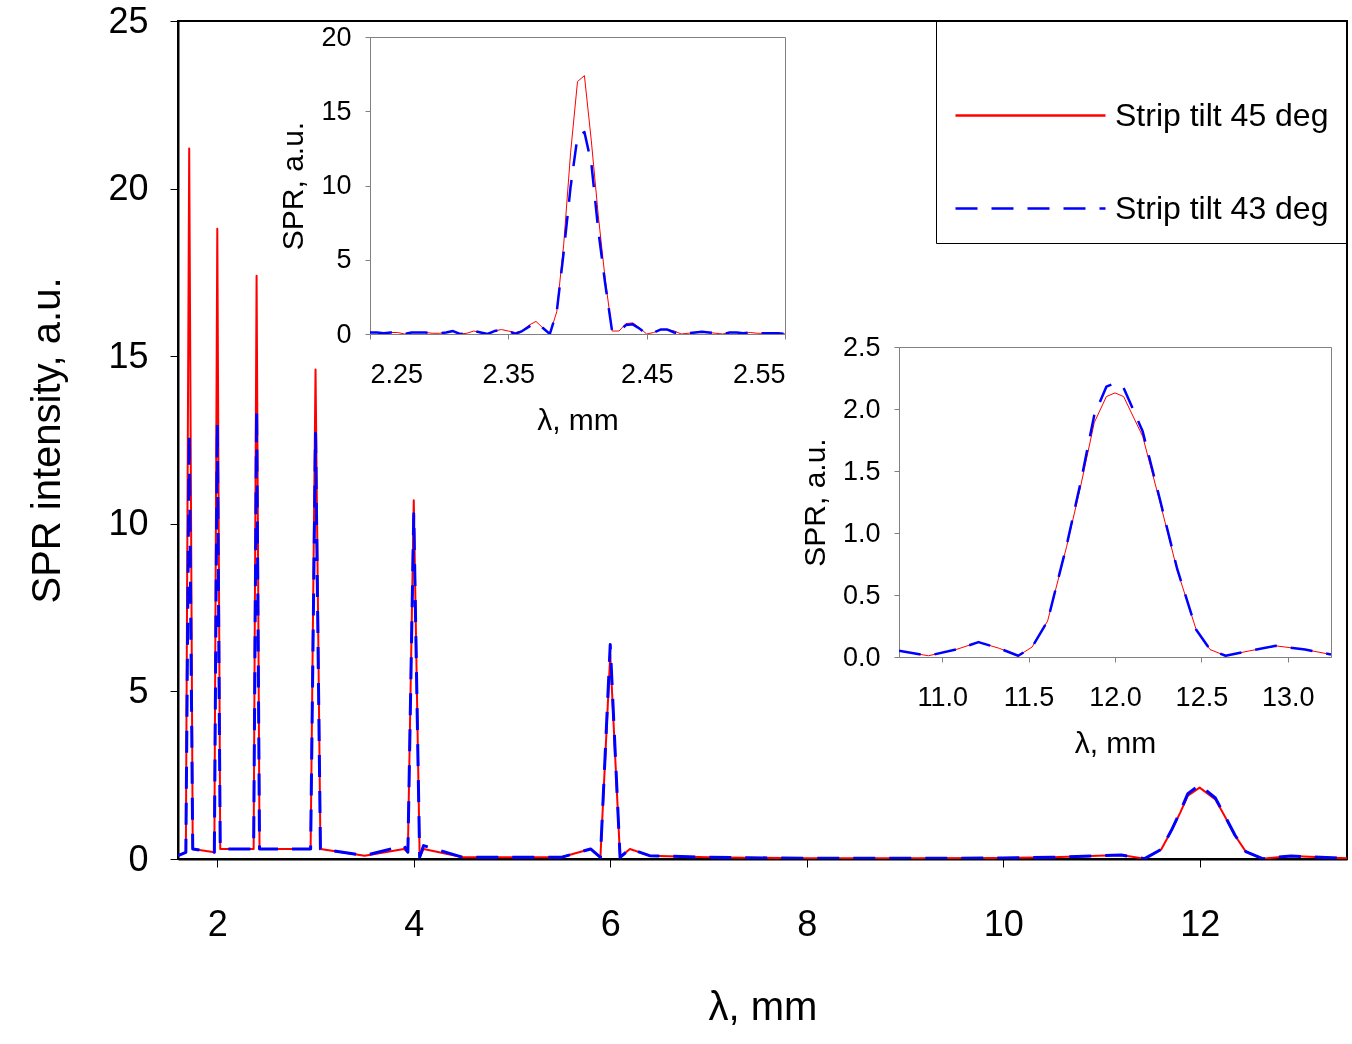 Image resolution: width=1352 pixels, height=1044 pixels. What do you see at coordinates (1003, 923) in the screenshot?
I see `x-tick-label: 10` at bounding box center [1003, 923].